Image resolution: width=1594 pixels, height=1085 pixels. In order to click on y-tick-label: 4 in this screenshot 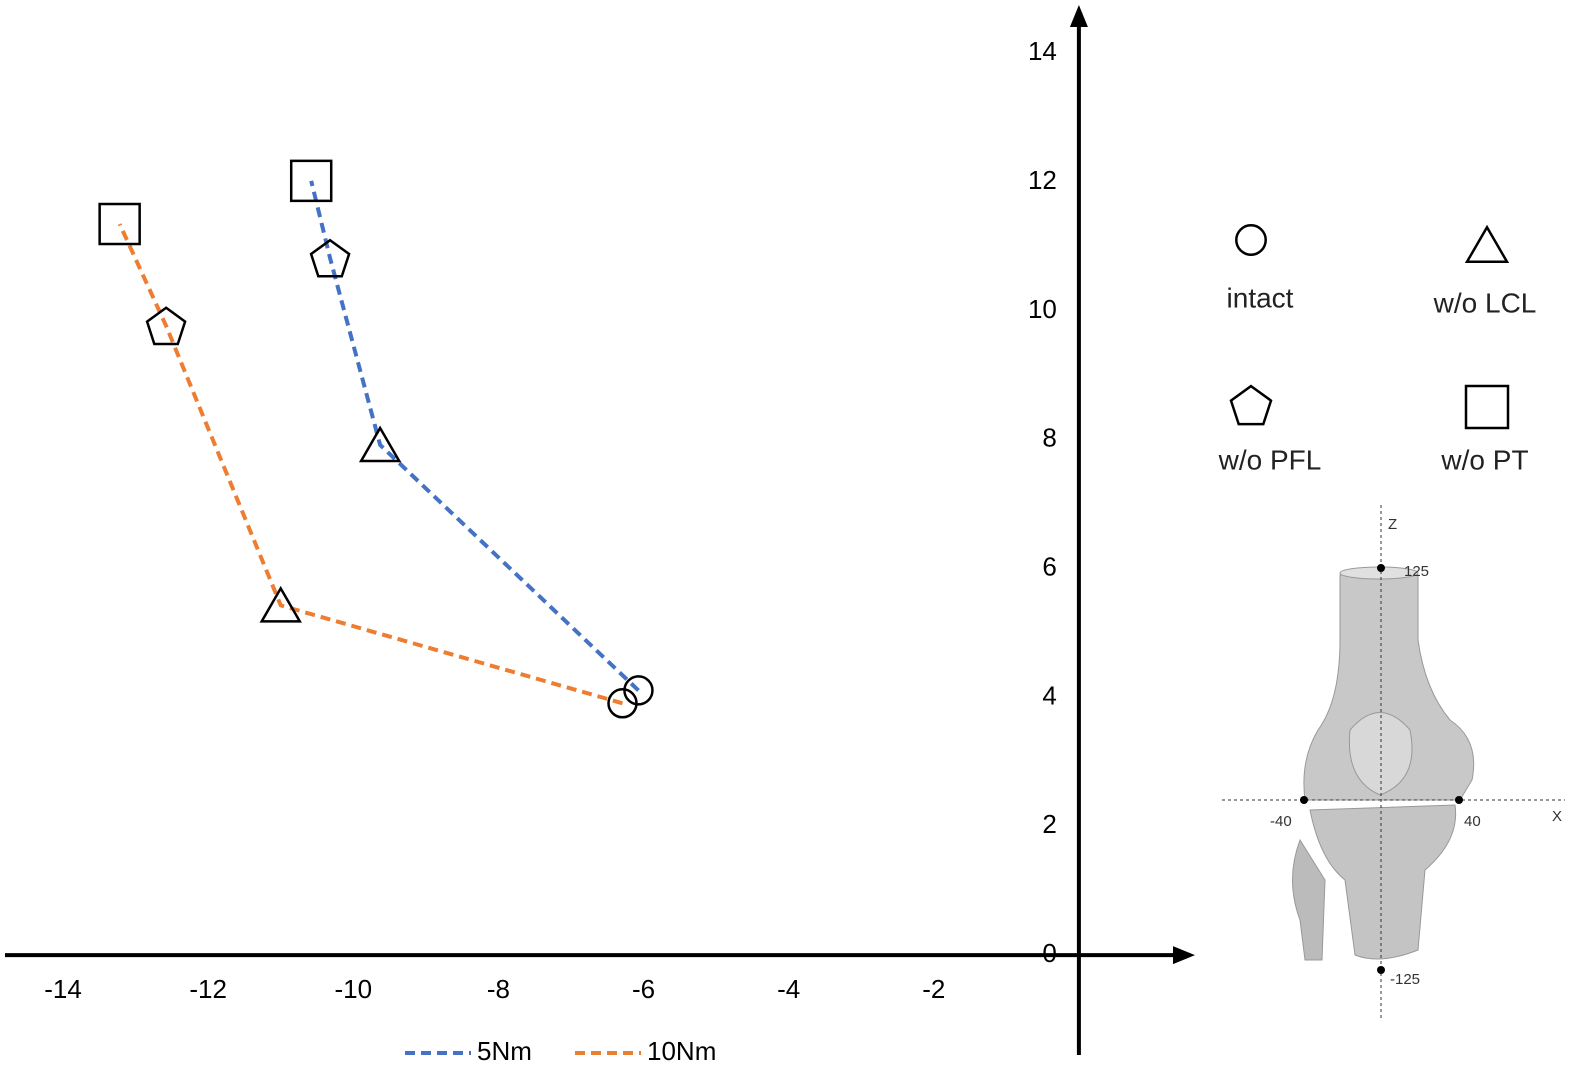, I will do `click(1049, 695)`.